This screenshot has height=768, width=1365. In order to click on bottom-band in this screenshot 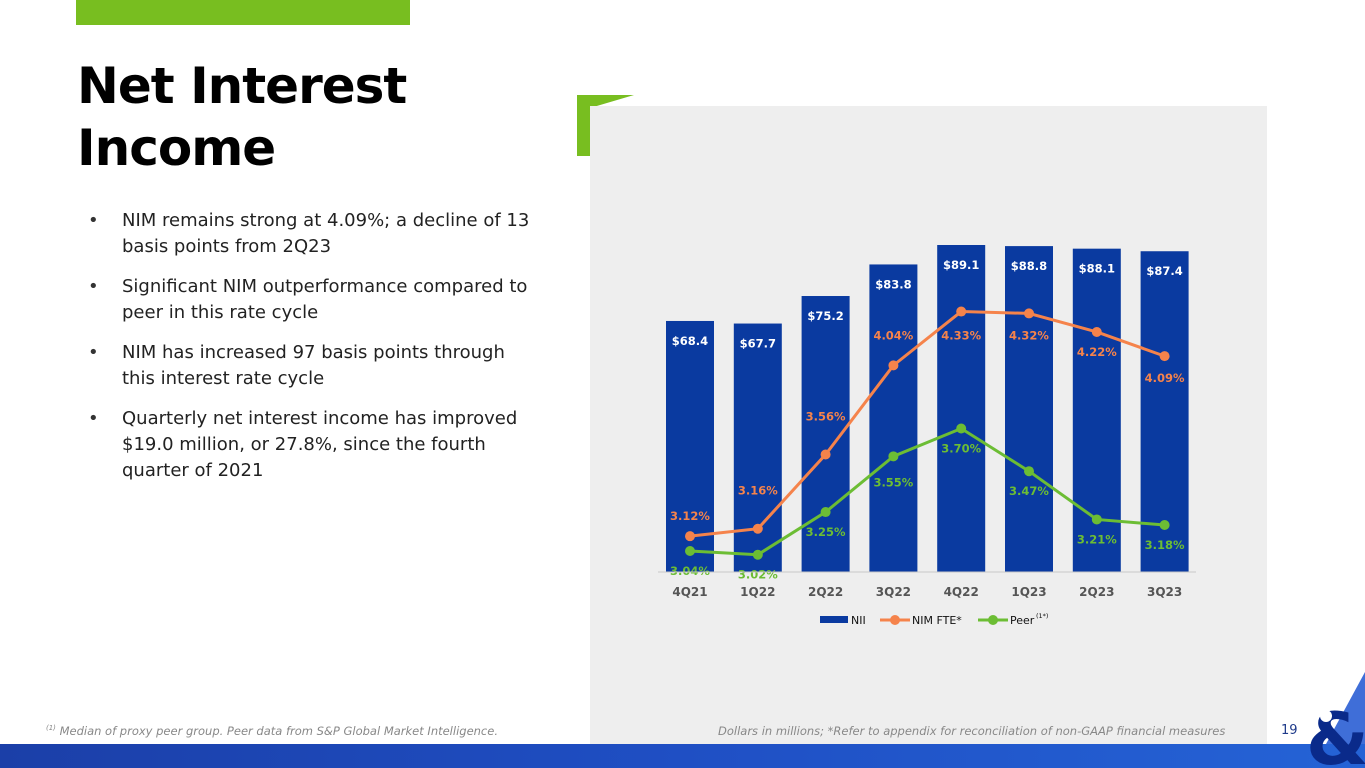, I will do `click(682, 756)`.